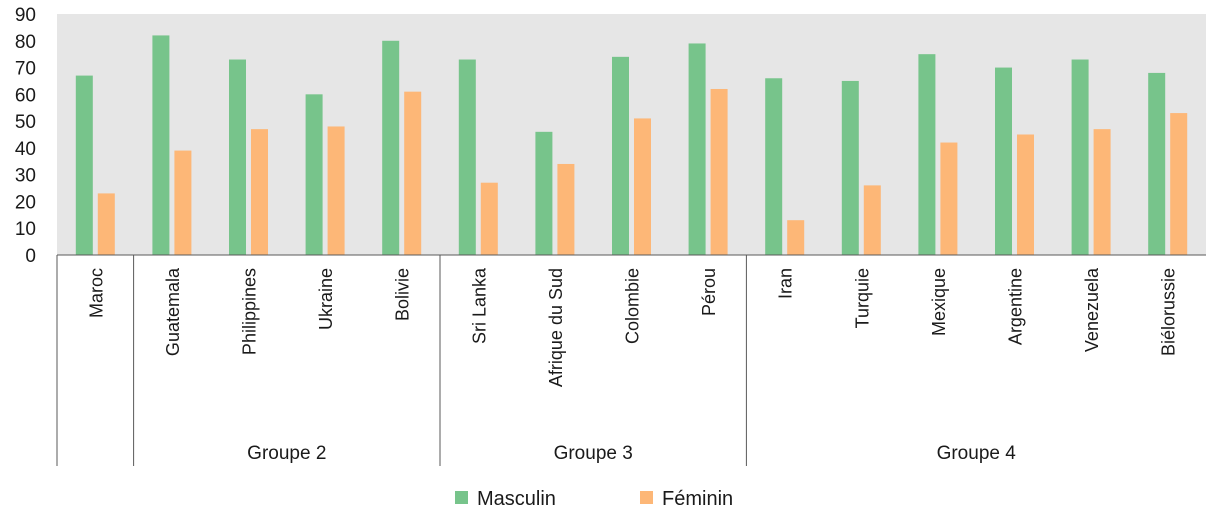  Describe the element at coordinates (25, 122) in the screenshot. I see `y-tick-label-50: 50` at that location.